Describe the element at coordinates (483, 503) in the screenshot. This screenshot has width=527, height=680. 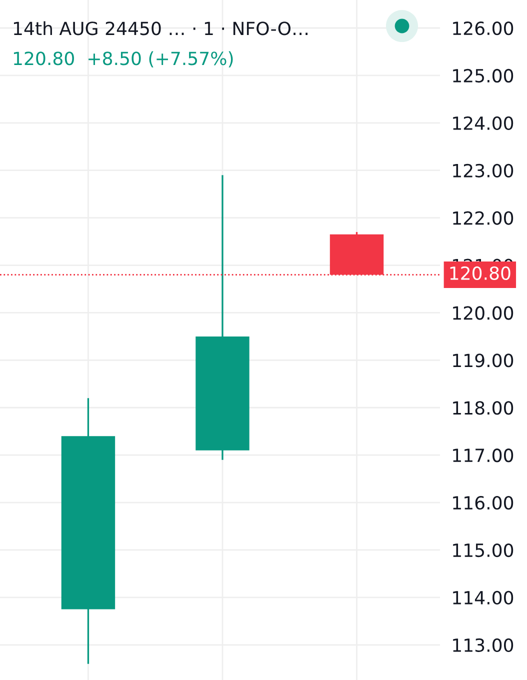
I see `y-tick-label: 116.00` at that location.